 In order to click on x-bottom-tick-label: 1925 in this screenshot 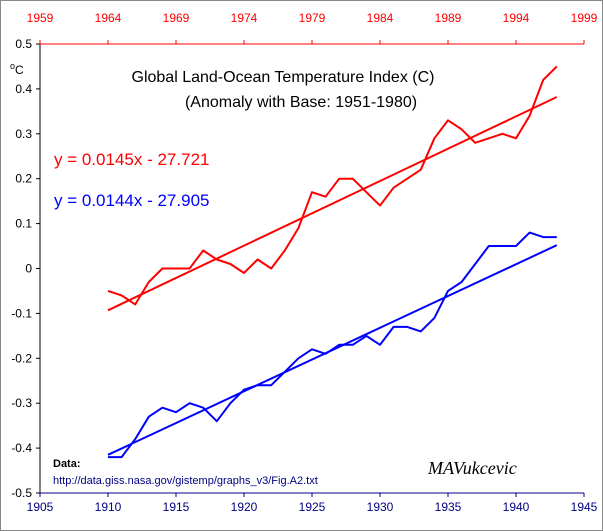, I will do `click(312, 507)`.